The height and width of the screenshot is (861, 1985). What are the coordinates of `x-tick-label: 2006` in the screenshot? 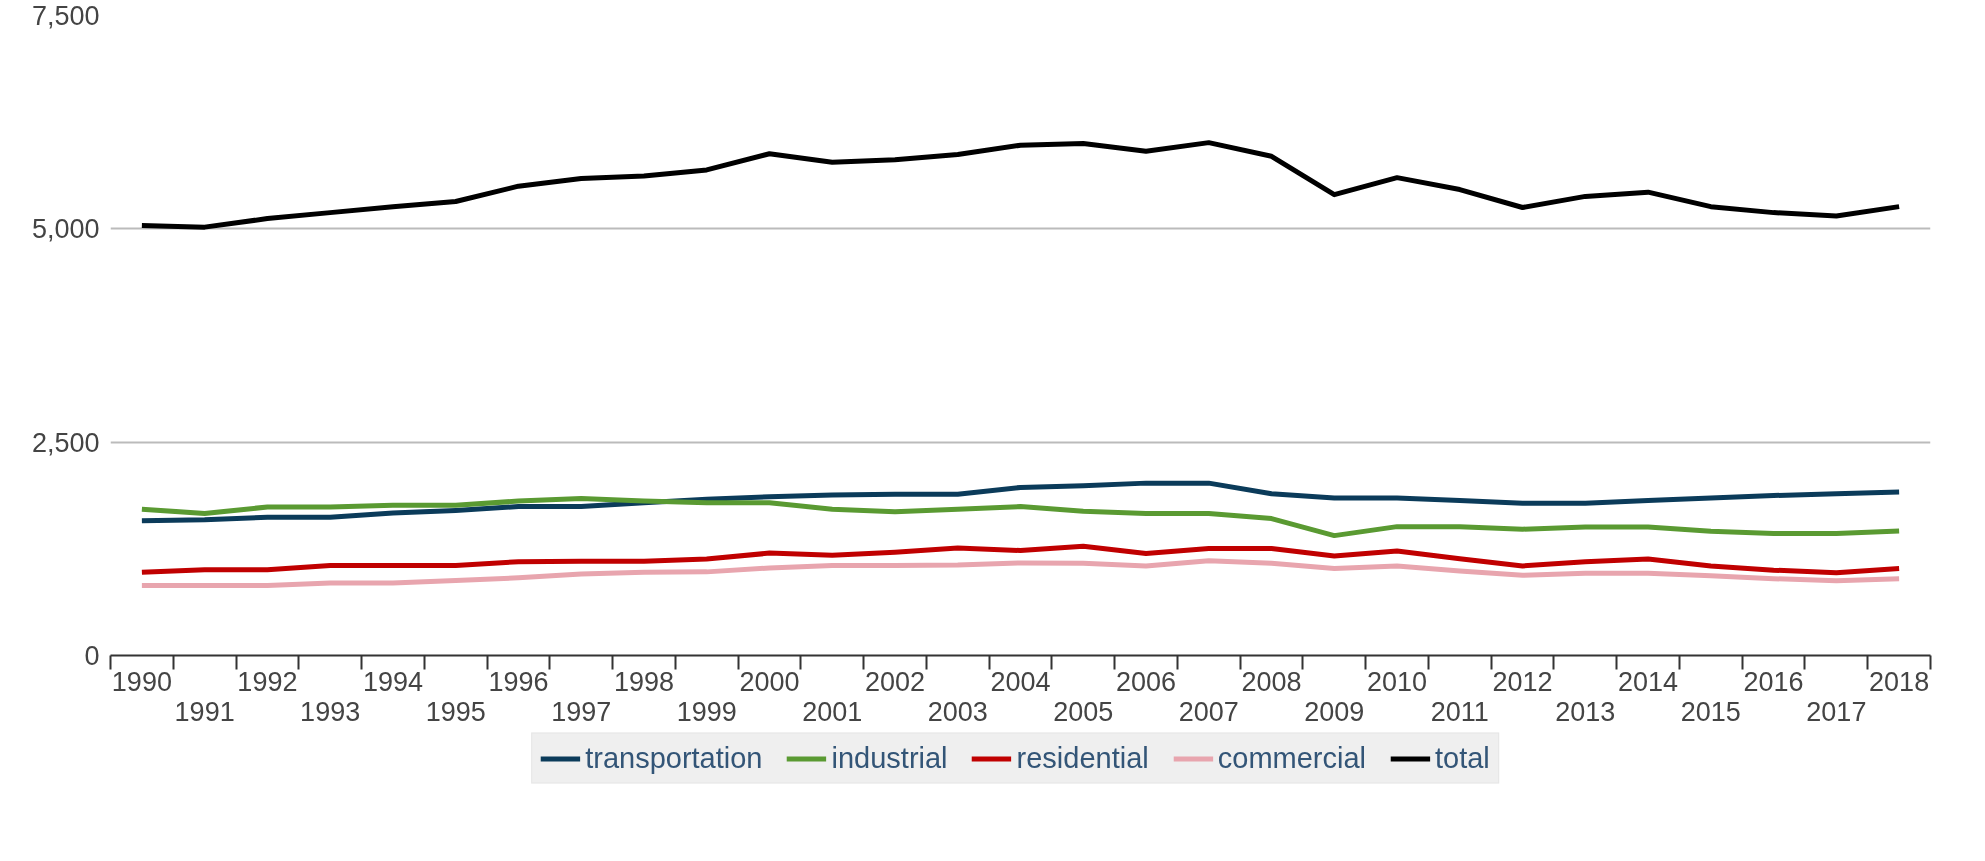 It's located at (1146, 681).